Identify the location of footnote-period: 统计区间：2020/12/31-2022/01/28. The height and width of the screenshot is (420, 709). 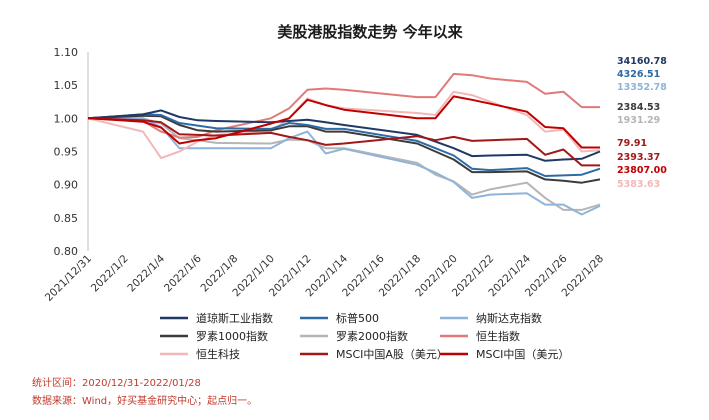
(116, 383).